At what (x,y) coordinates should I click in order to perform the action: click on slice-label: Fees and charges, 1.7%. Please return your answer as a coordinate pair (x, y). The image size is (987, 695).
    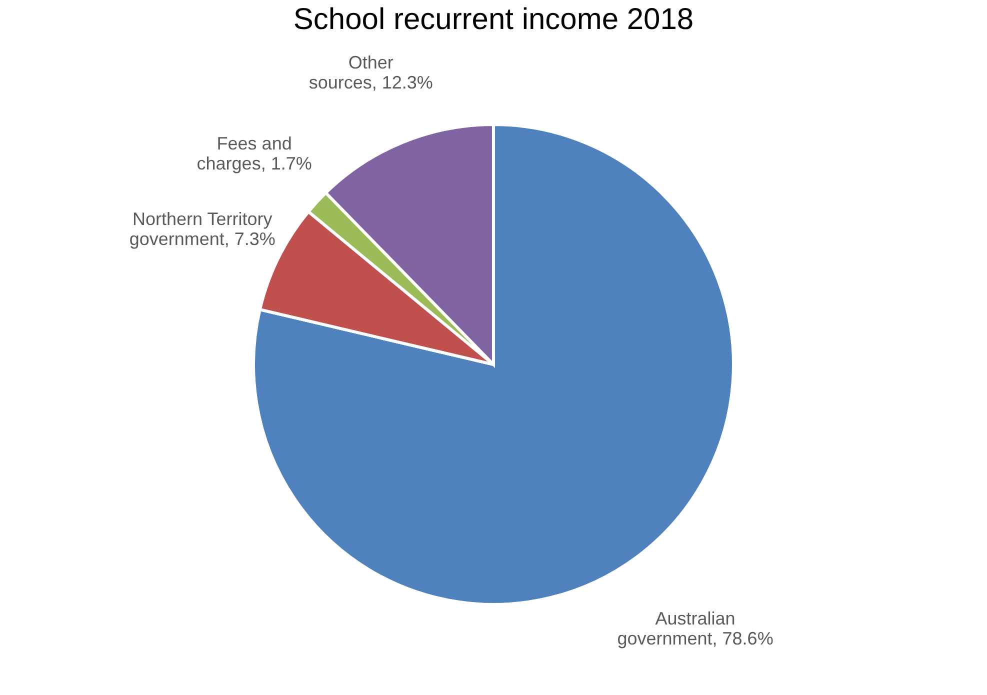
    Looking at the image, I should click on (254, 153).